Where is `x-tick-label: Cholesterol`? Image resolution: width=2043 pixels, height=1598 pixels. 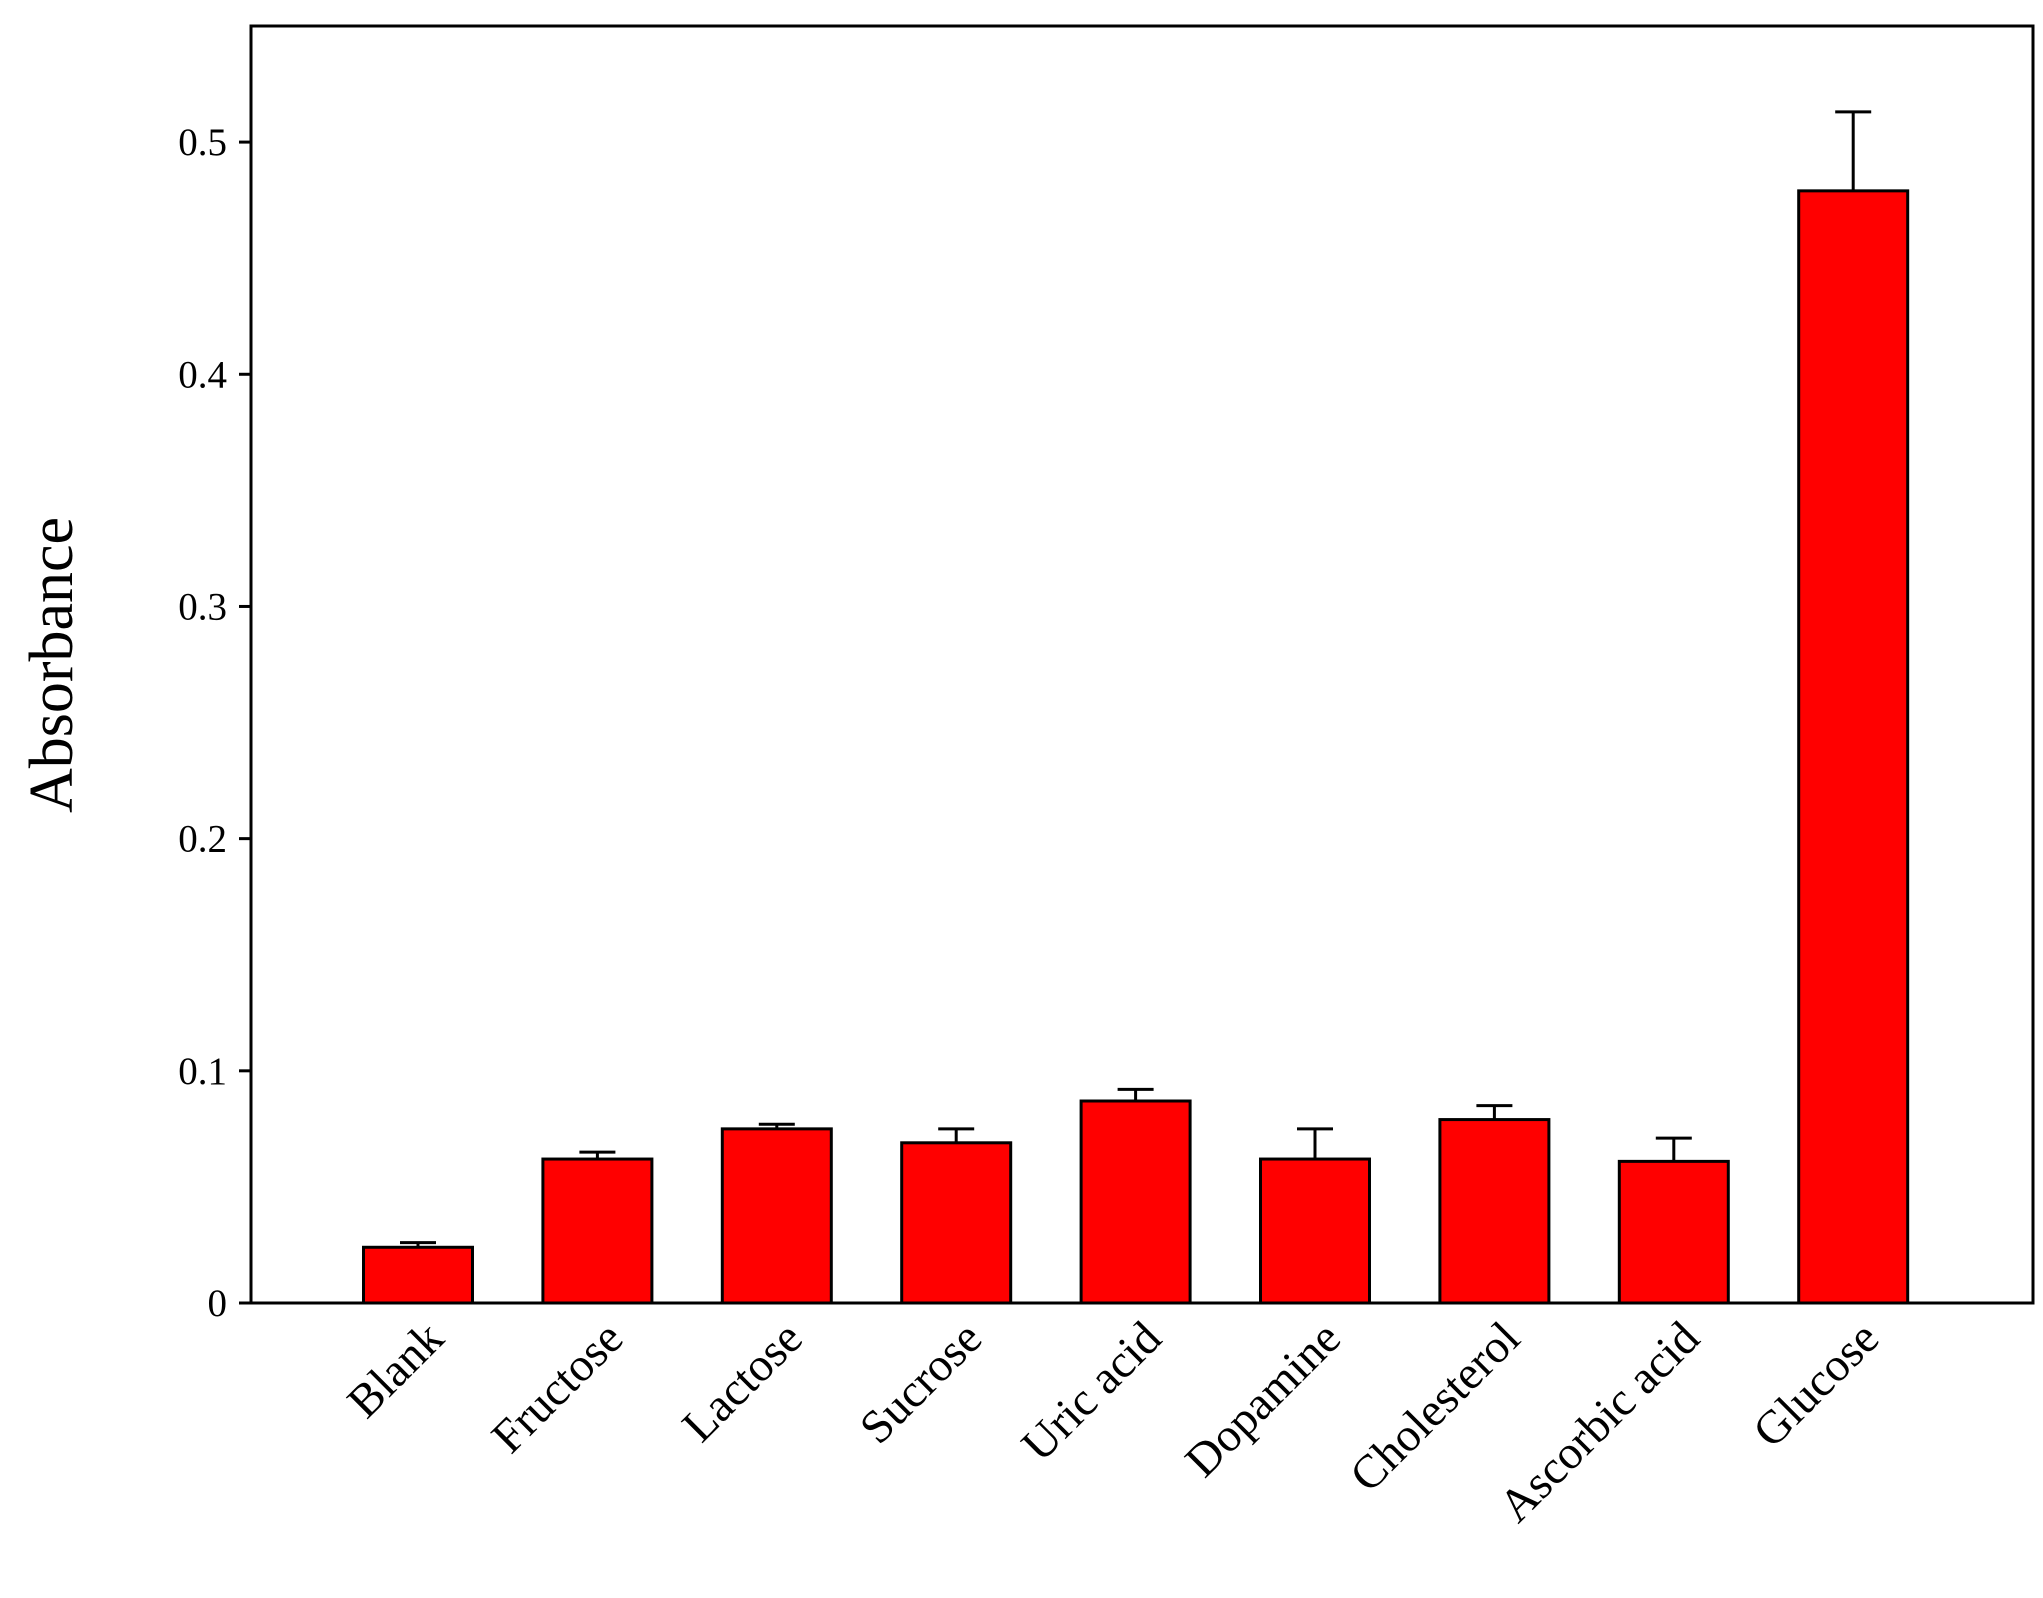 x-tick-label: Cholesterol is located at coordinates (1435, 1407).